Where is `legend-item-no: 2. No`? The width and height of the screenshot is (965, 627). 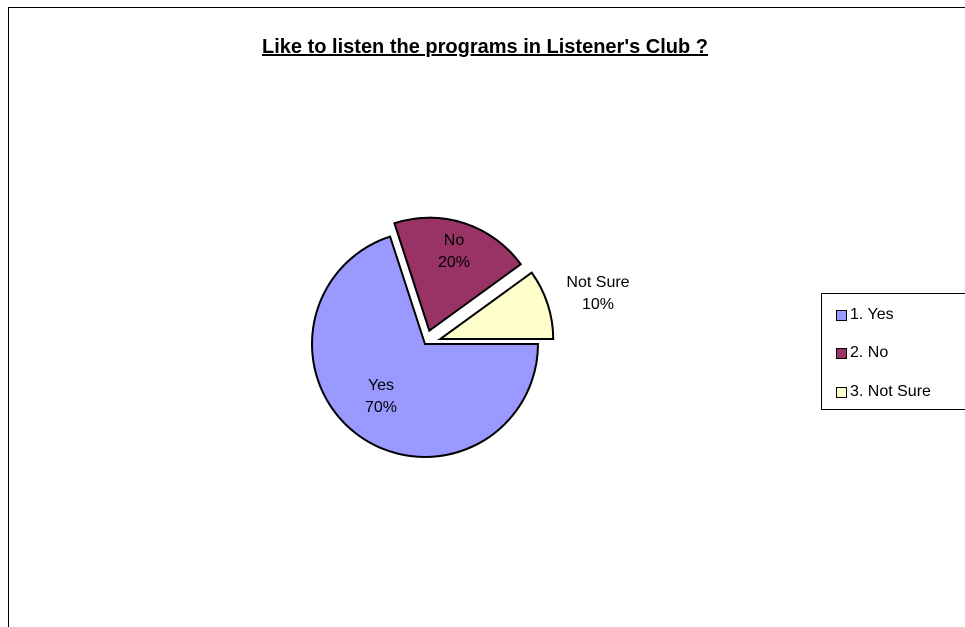 legend-item-no: 2. No is located at coordinates (862, 353).